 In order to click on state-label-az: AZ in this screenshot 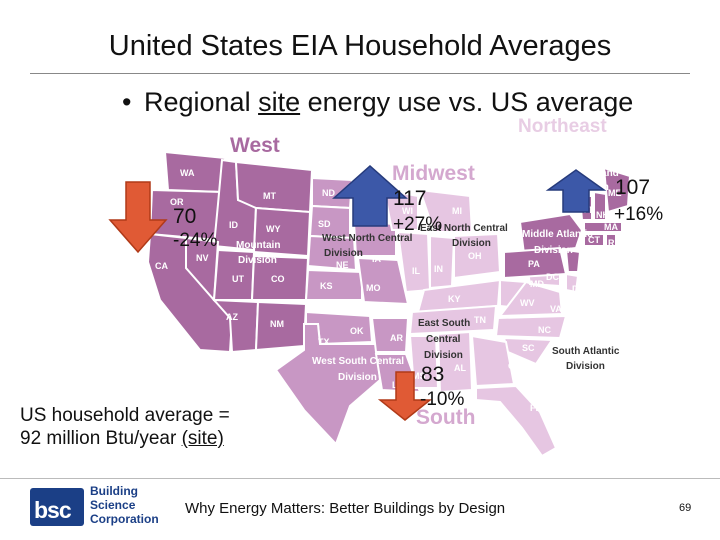, I will do `click(232, 317)`.